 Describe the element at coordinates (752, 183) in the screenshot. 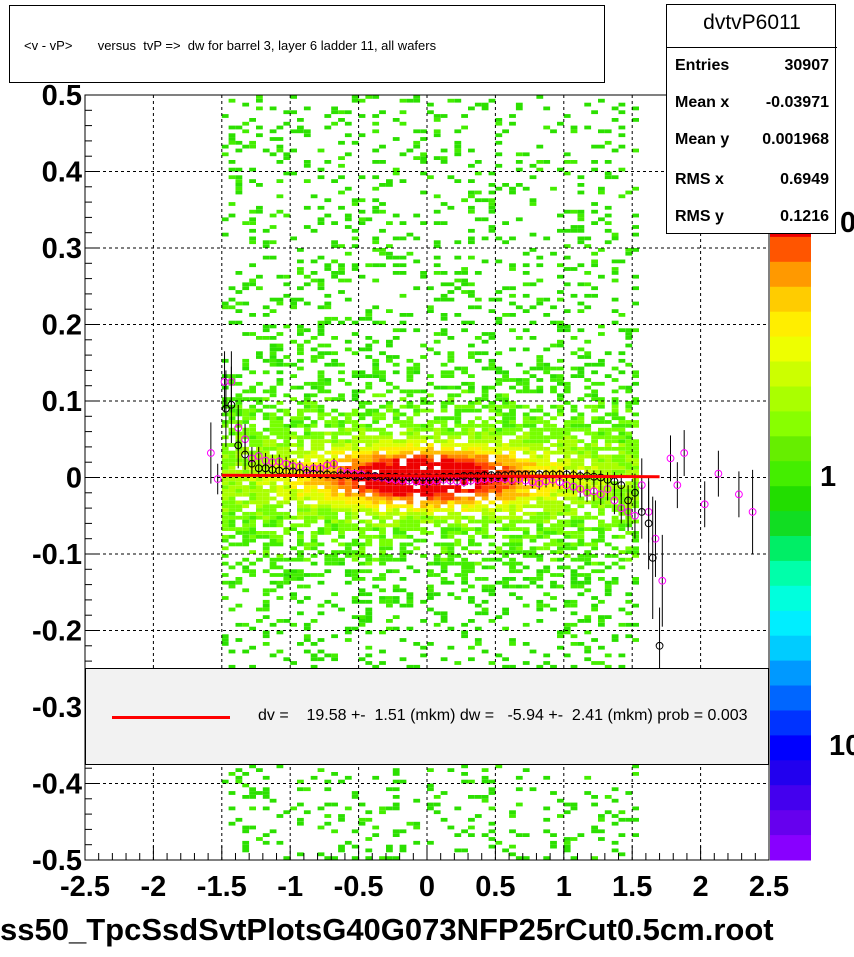

I see `stat-row-rms-x: RMS x 0.6949` at that location.